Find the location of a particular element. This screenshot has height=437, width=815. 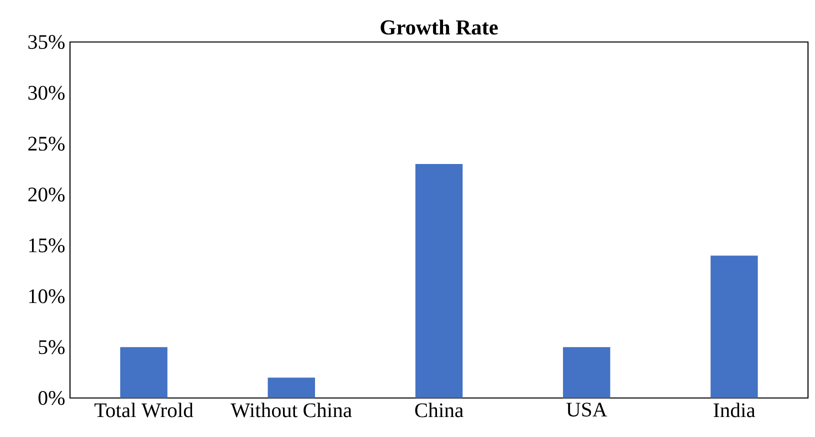

x-tick-label: USA is located at coordinates (587, 409).